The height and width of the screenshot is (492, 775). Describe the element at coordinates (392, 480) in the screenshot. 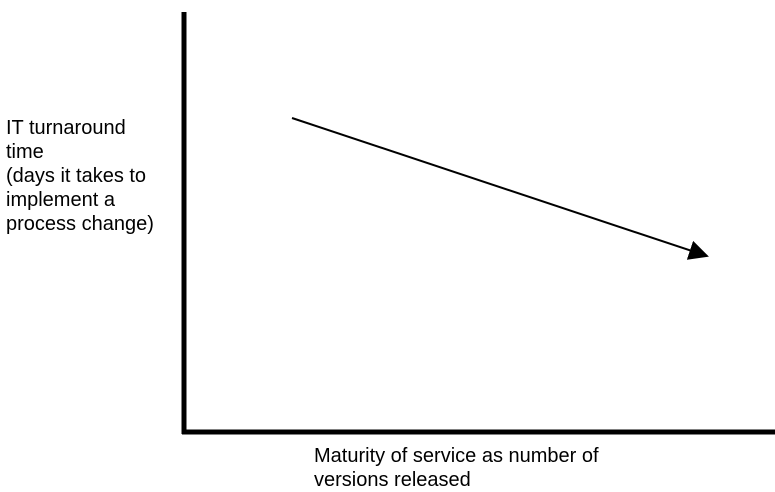

I see `x-axis-label-line: versions released` at that location.